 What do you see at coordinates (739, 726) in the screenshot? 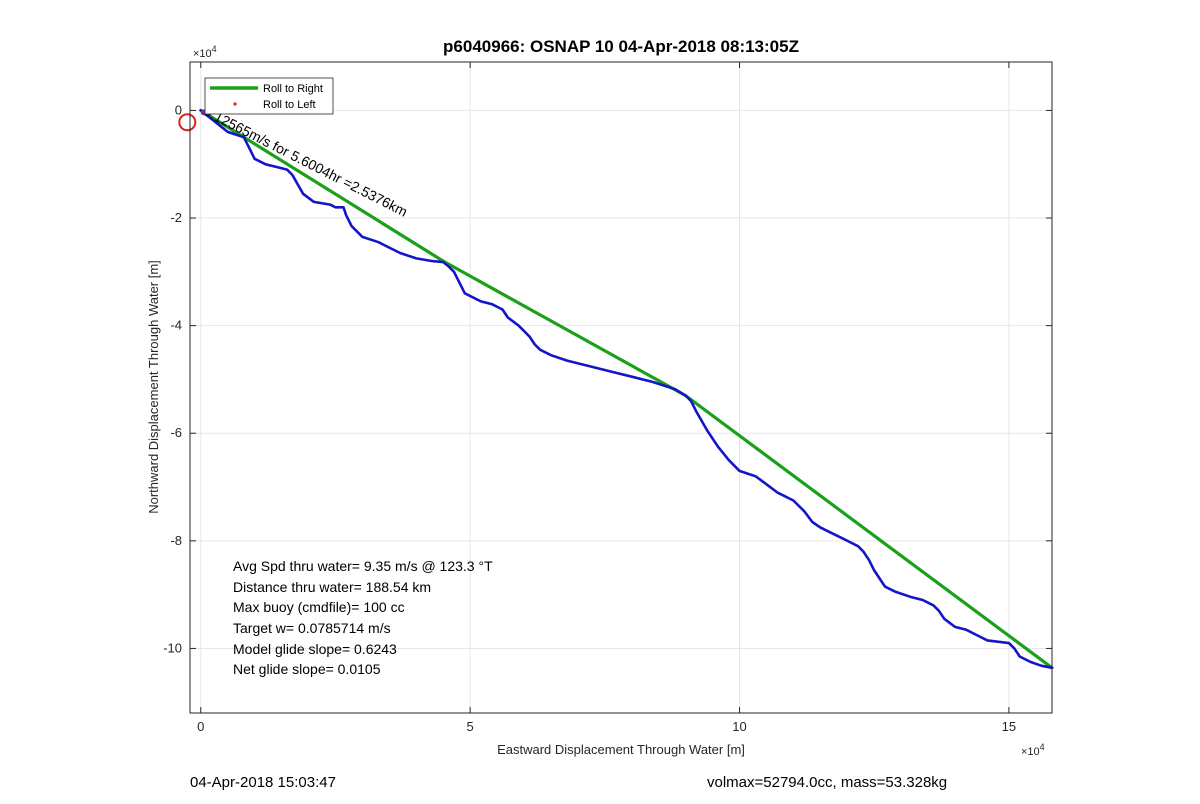
I see `x-tick-label: 10` at bounding box center [739, 726].